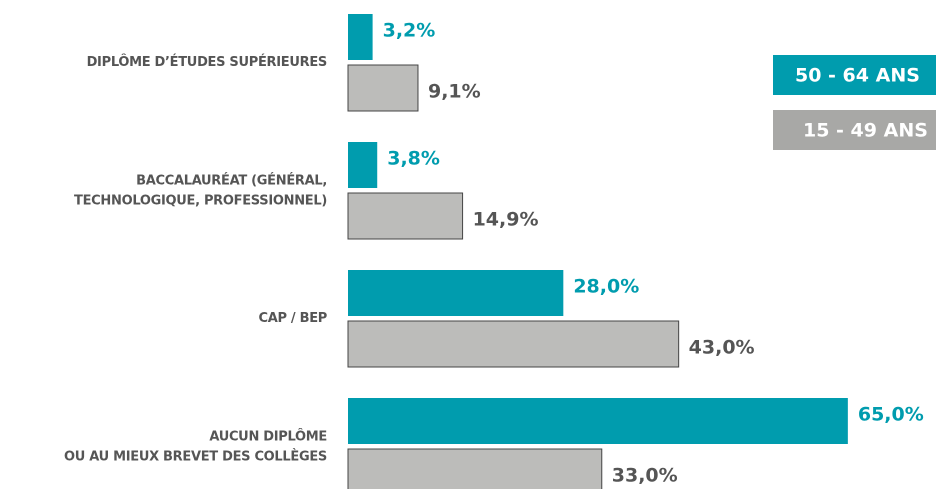 This screenshot has width=936, height=489. I want to click on value-label: 14,9%, so click(506, 220).